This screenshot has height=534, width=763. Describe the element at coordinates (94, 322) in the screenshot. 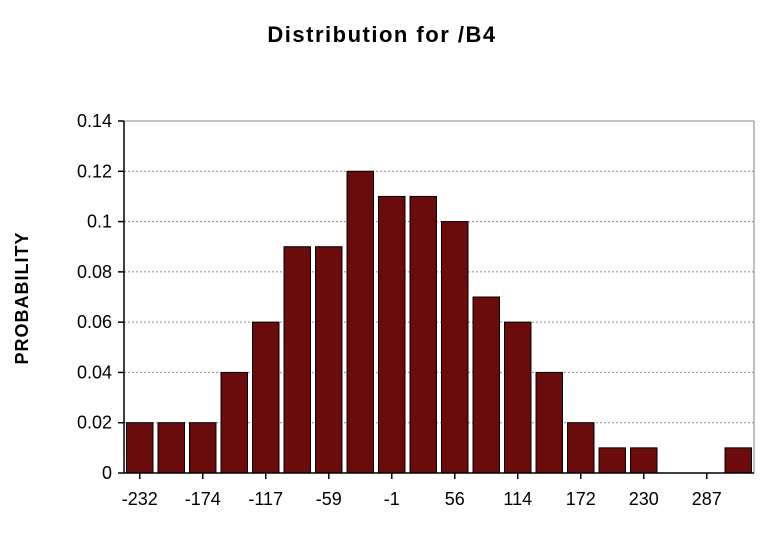

I see `y-tick-label: 0.06` at that location.